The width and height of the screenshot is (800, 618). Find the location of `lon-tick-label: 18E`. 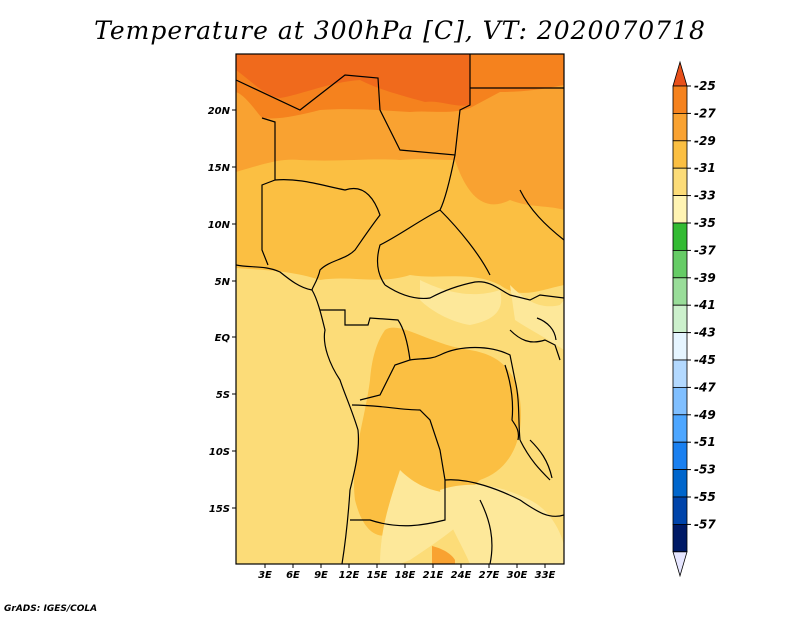

lon-tick-label: 18E is located at coordinates (405, 575).